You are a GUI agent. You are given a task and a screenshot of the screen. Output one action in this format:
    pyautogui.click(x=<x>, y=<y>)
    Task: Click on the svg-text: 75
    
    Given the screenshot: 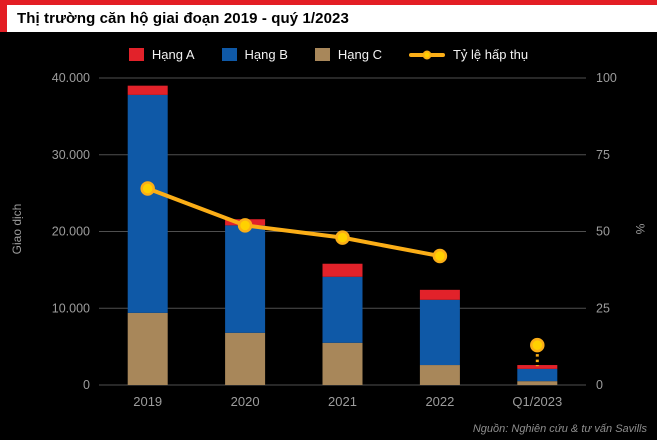 What is the action you would take?
    pyautogui.click(x=603, y=155)
    